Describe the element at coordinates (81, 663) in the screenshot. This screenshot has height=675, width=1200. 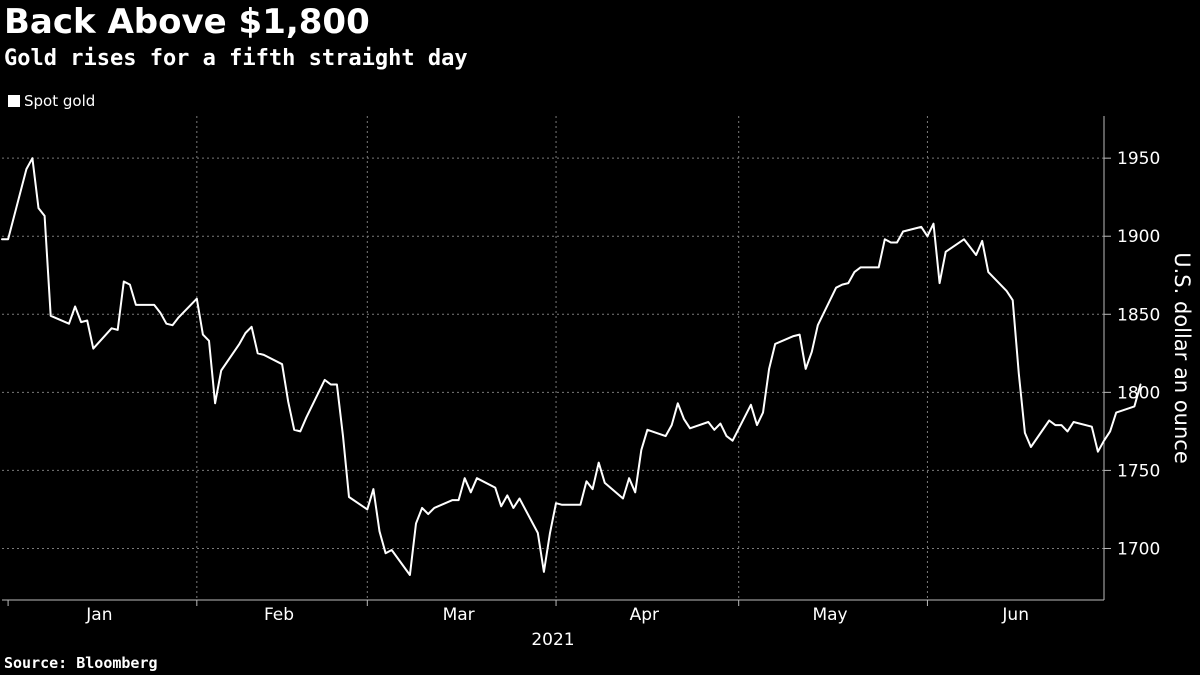
I see `source-note: Source: Bloomberg` at that location.